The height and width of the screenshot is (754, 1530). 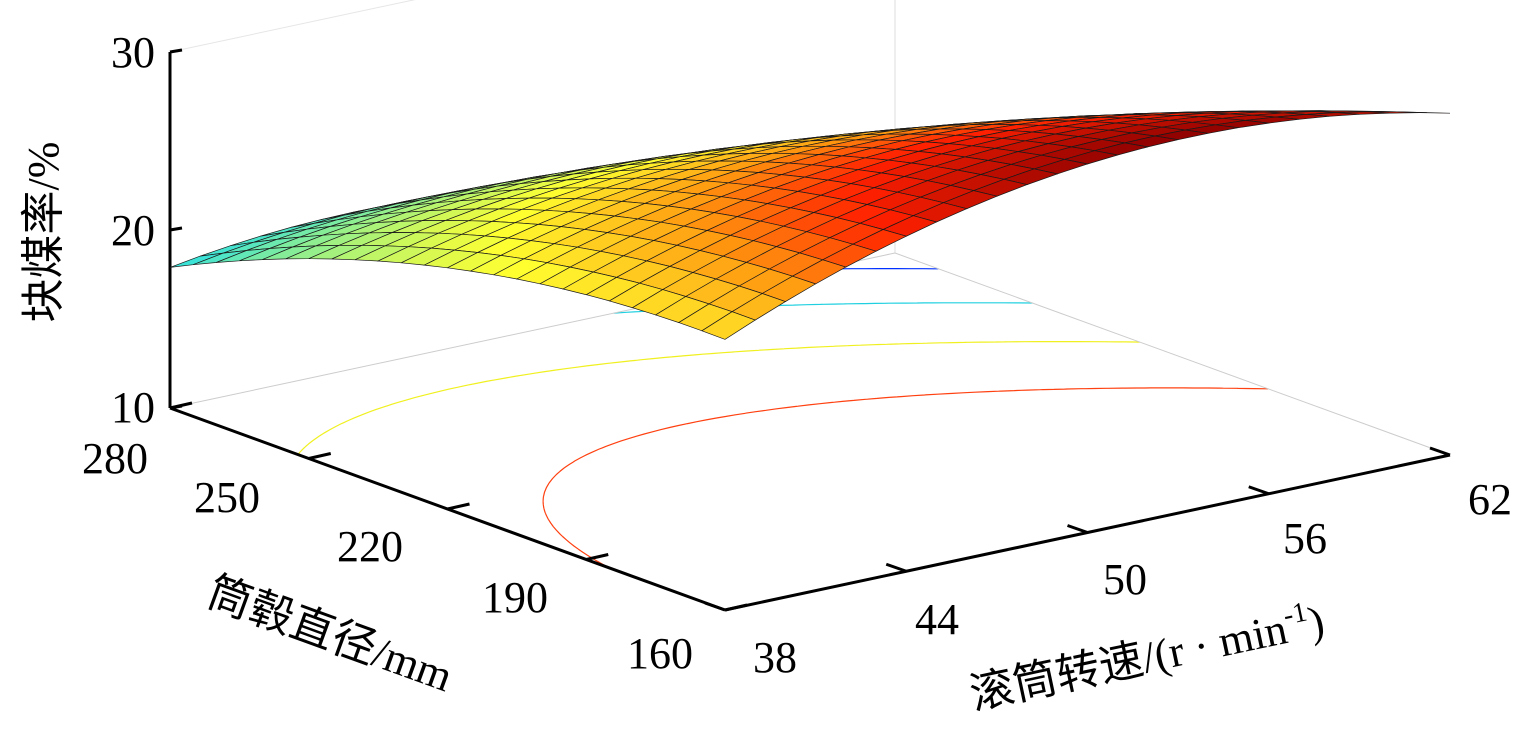 I want to click on speed-axis-title-main: 滚筒转速/(r · min, so click(x=1129, y=661).